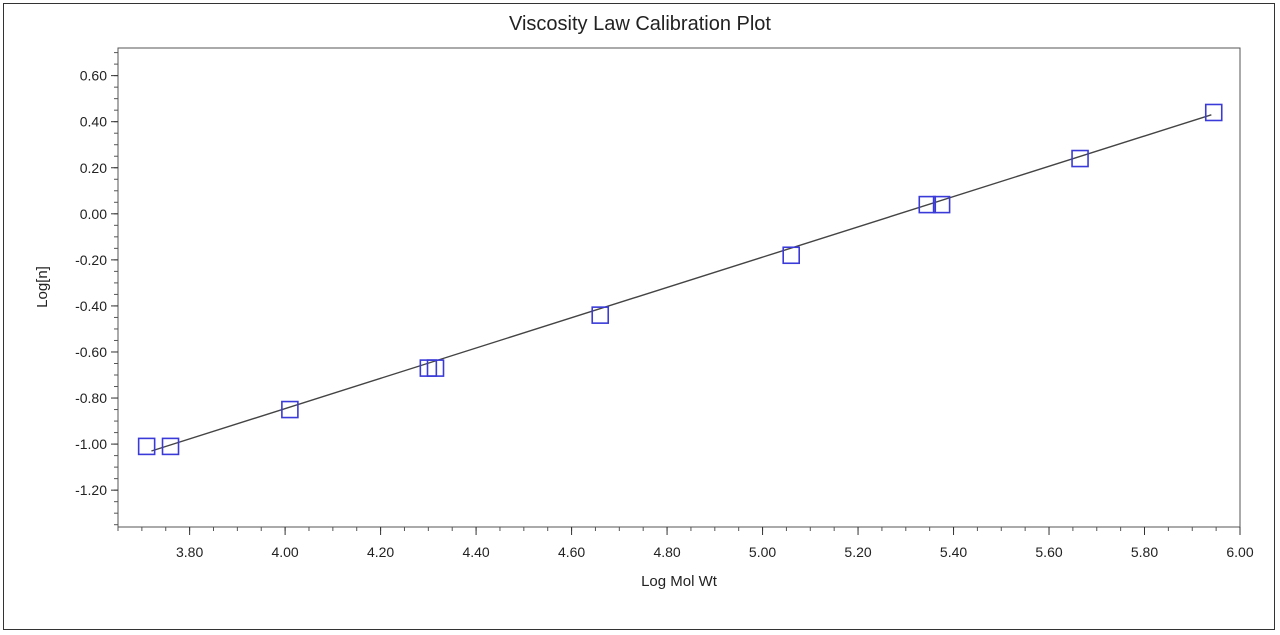 This screenshot has width=1280, height=635. Describe the element at coordinates (571, 552) in the screenshot. I see `x-tick-label: 4.60` at that location.